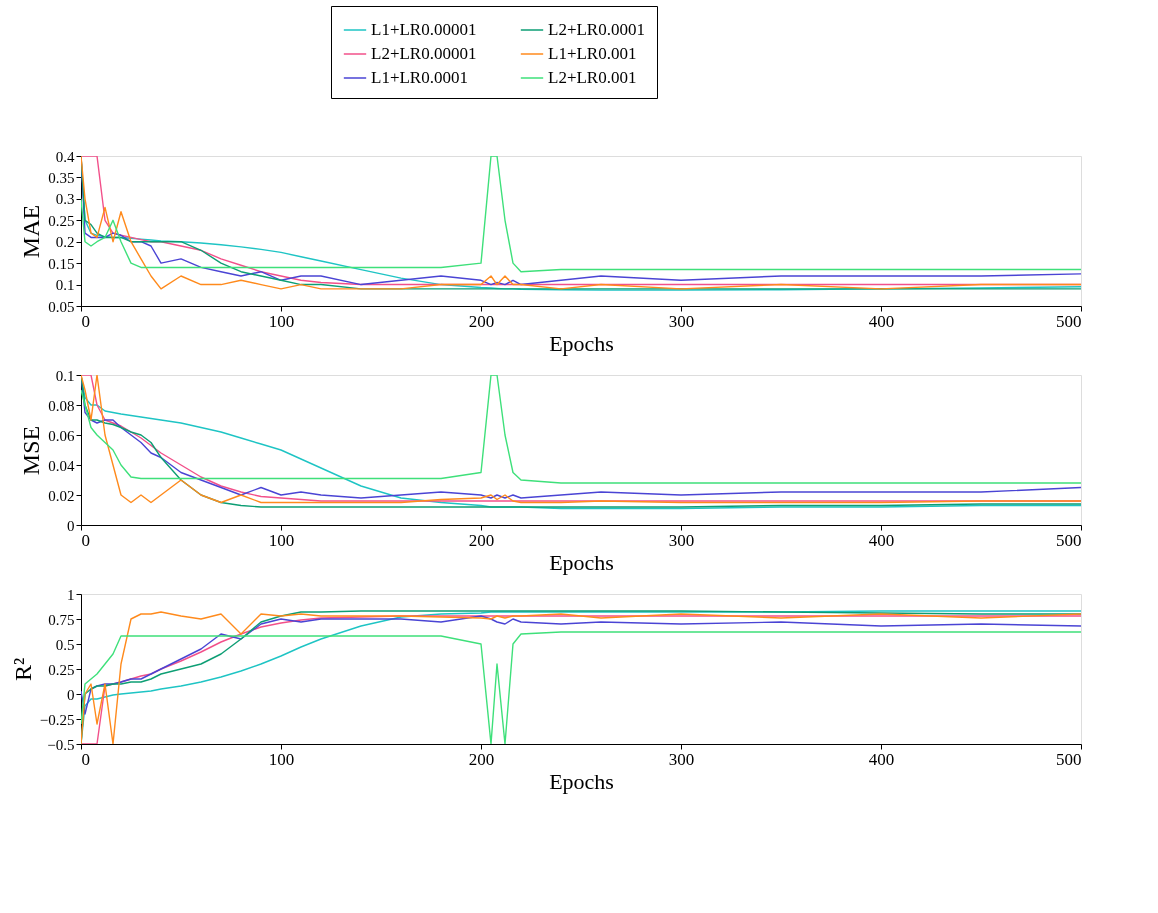 The image size is (1158, 913). Describe the element at coordinates (61, 306) in the screenshot. I see `y-tick-label: 0.05` at that location.